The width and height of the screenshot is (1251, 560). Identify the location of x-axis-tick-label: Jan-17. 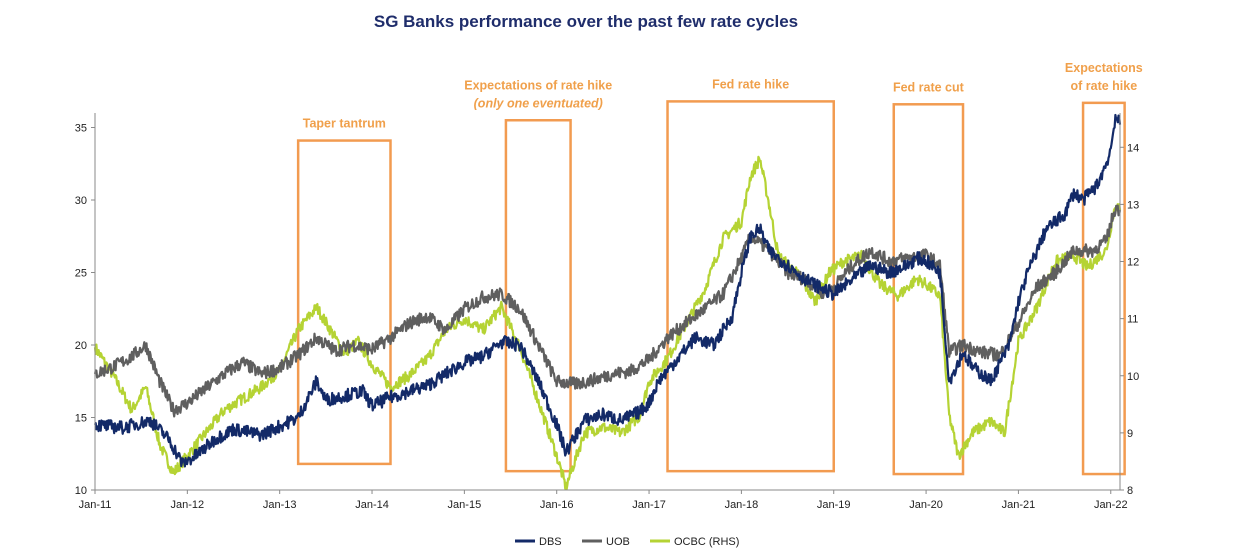
(649, 505).